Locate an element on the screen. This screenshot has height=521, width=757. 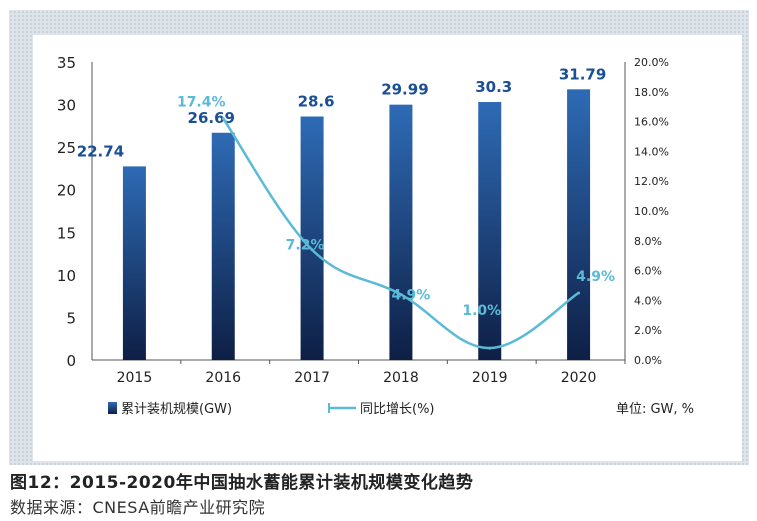
y-left-tick-label: 10 is located at coordinates (66, 276).